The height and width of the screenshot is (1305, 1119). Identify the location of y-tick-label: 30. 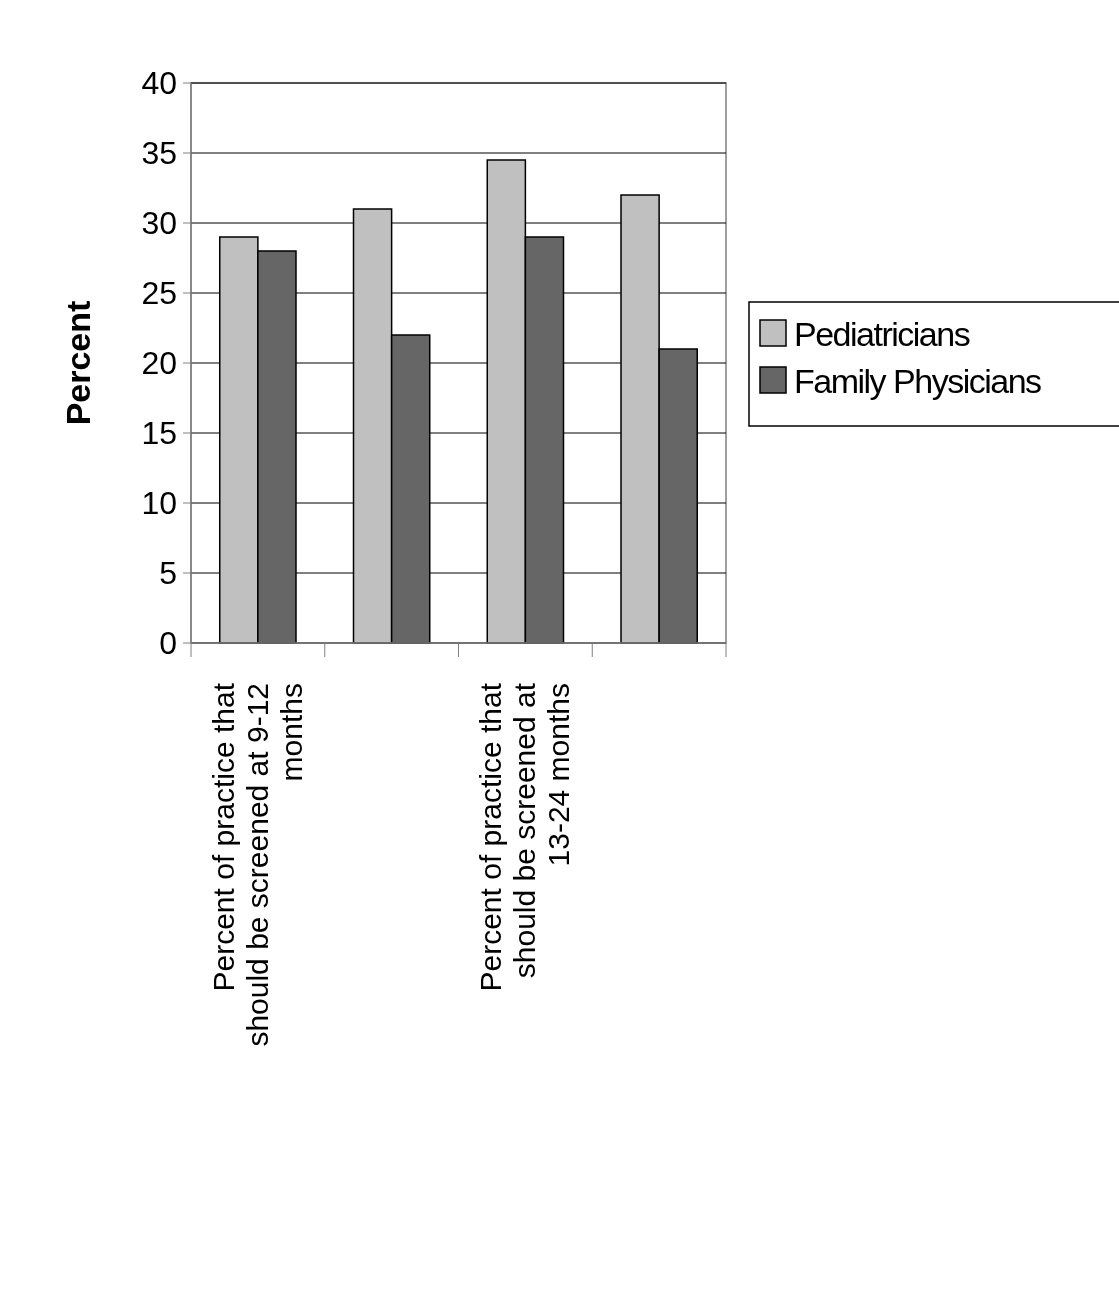
(159, 223).